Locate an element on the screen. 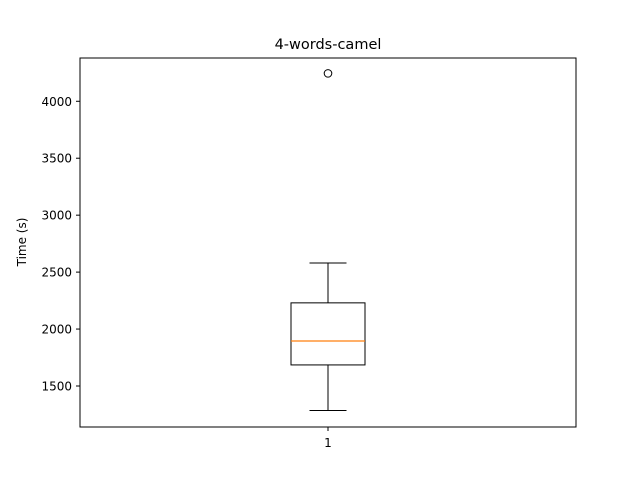 The height and width of the screenshot is (484, 640). y-axis-ticks: 1500 2000 2500 3000 3500 4000 is located at coordinates (60, 244).